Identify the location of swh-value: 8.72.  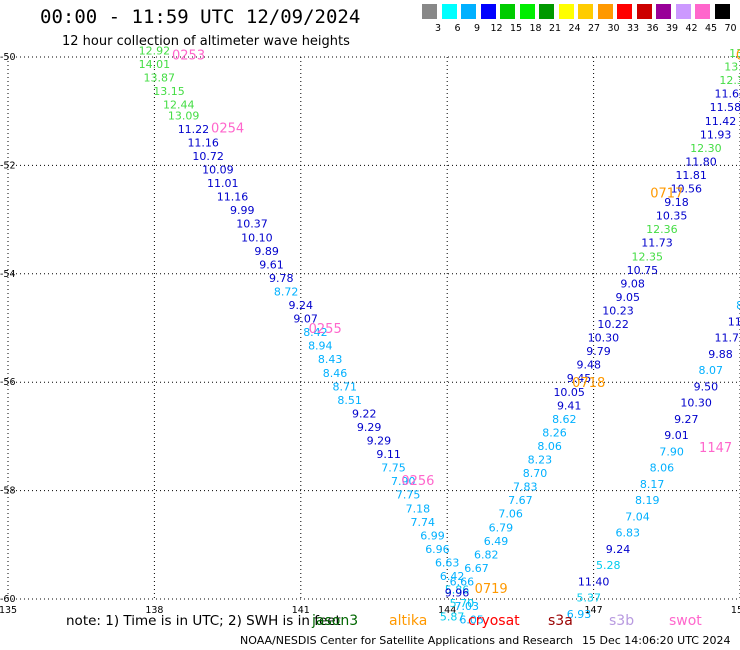
(286, 291).